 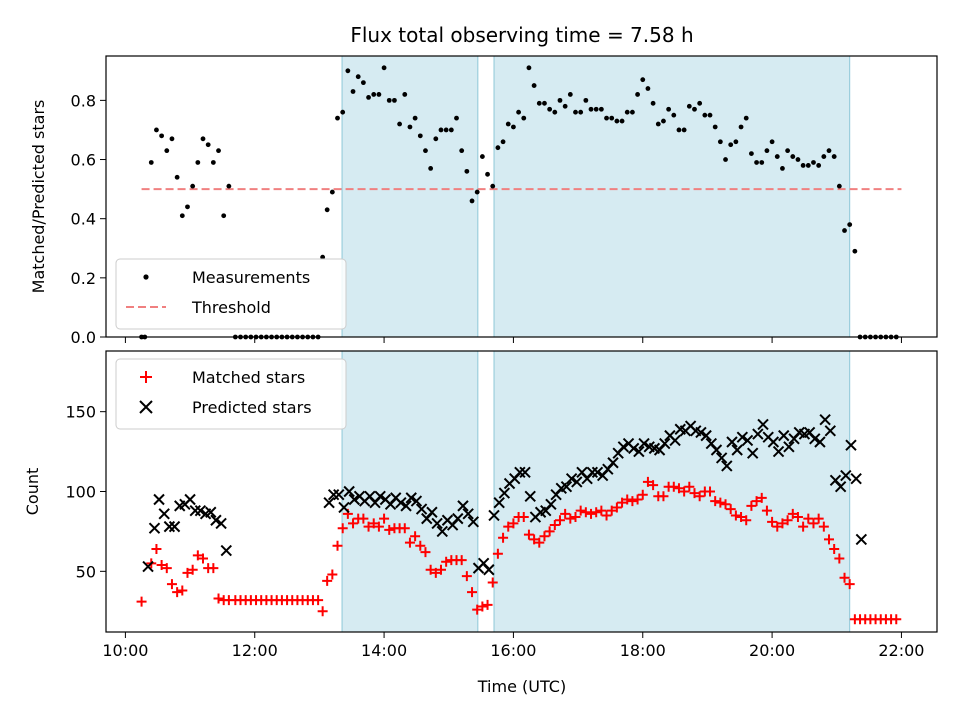 I want to click on legend-marker-dot, so click(x=146, y=277).